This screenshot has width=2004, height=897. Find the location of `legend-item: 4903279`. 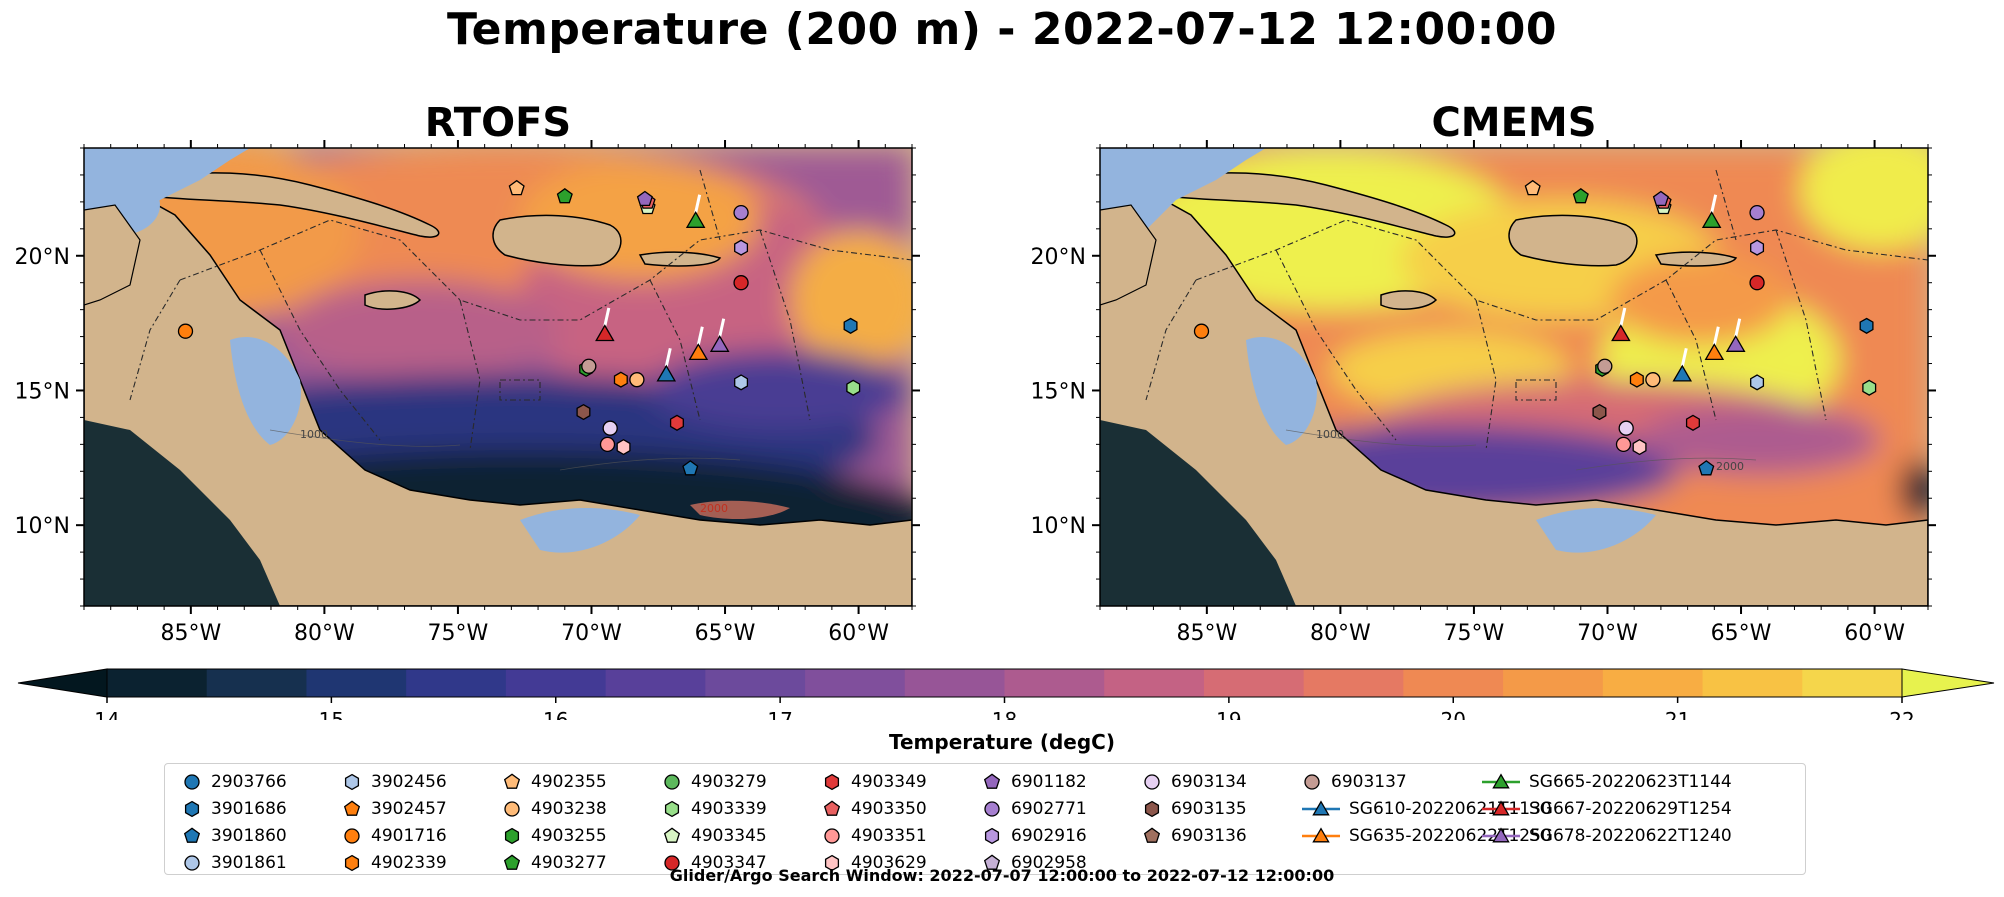

legend-item: 4903279 is located at coordinates (714, 781).